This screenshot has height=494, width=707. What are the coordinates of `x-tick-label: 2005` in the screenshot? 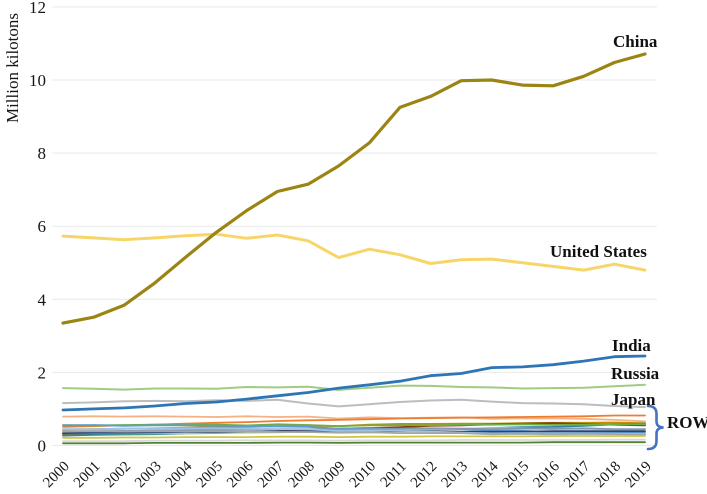 It's located at (209, 475).